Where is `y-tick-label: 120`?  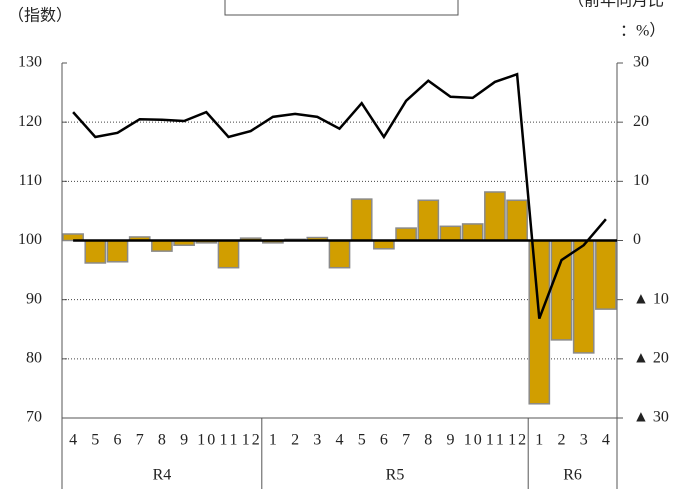
y-tick-label: 120 is located at coordinates (30, 121).